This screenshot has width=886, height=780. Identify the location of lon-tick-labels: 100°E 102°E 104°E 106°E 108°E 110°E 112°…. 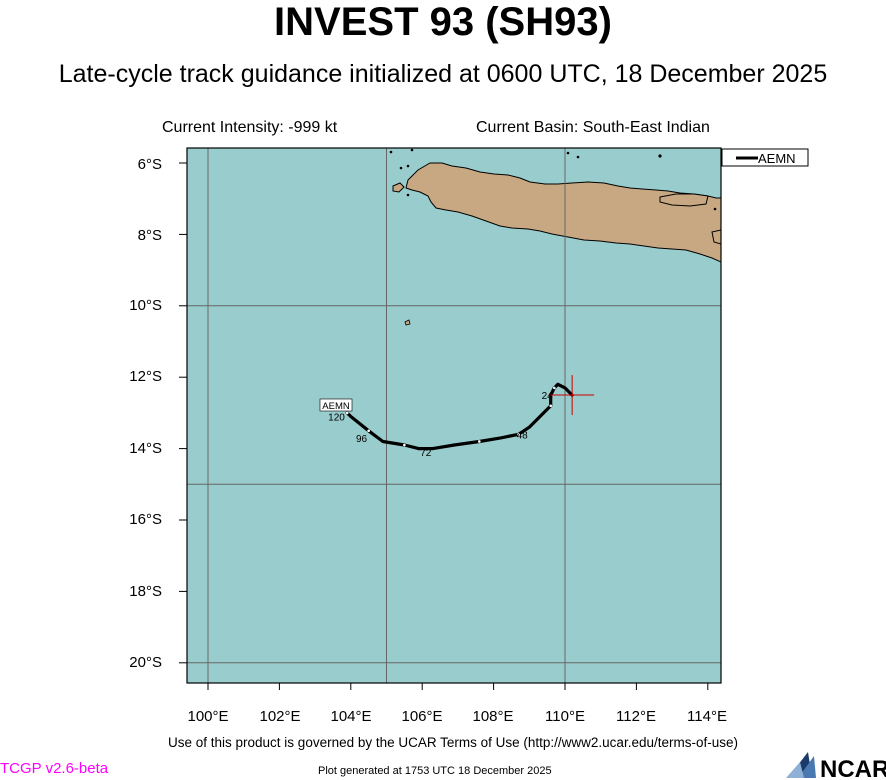
(456, 716).